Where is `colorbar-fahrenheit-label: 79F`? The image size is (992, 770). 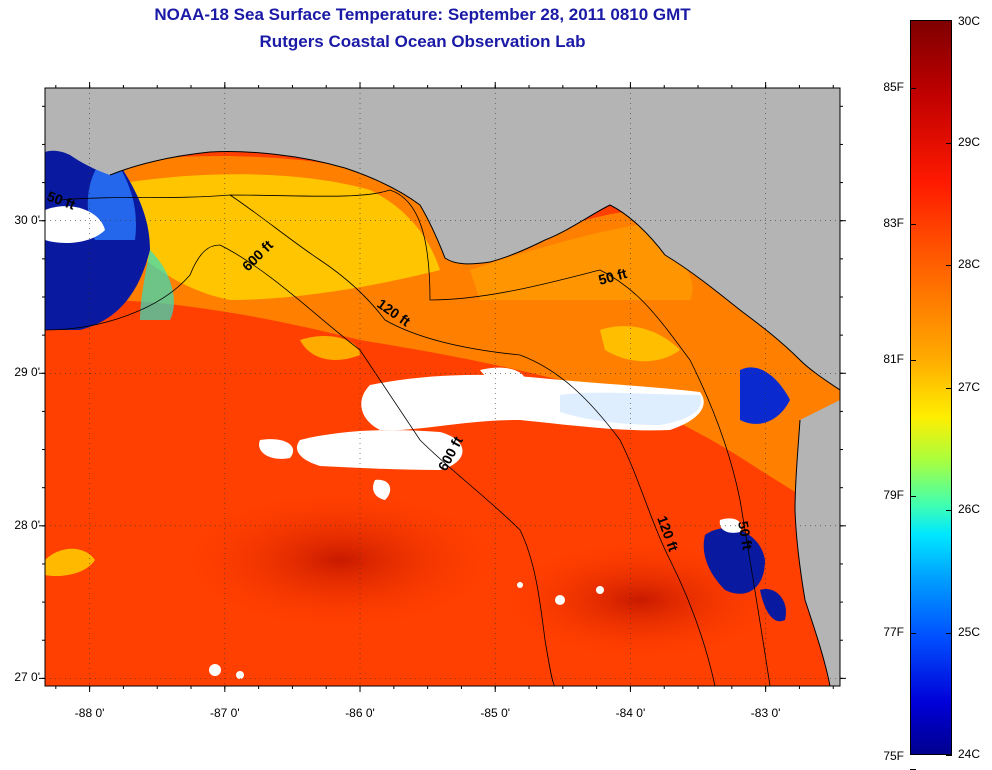 colorbar-fahrenheit-label: 79F is located at coordinates (893, 495).